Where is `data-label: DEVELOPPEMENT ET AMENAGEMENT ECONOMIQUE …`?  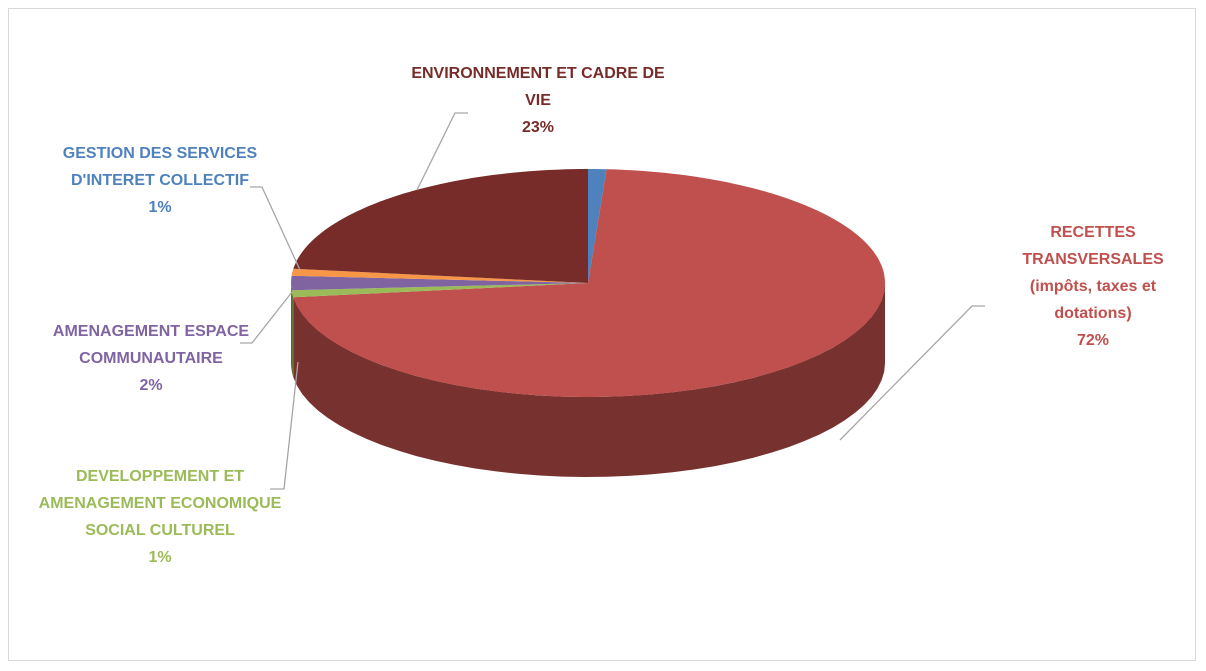
data-label: DEVELOPPEMENT ET AMENAGEMENT ECONOMIQUE … is located at coordinates (160, 517).